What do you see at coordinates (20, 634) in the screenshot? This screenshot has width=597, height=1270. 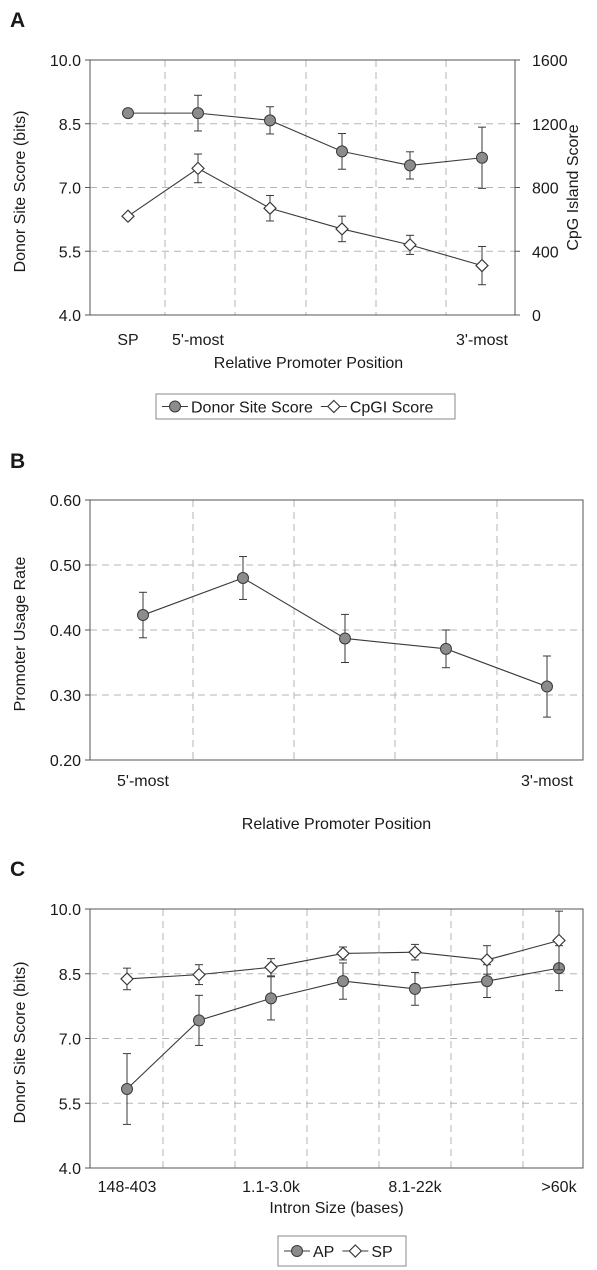 I see `y-axis-label: Promoter Usage Rate` at bounding box center [20, 634].